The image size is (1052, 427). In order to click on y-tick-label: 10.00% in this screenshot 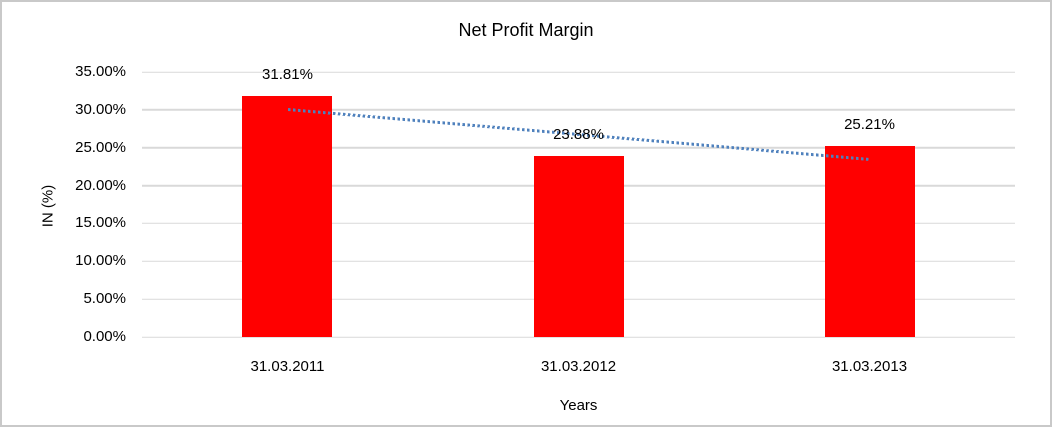, I will do `click(100, 261)`.